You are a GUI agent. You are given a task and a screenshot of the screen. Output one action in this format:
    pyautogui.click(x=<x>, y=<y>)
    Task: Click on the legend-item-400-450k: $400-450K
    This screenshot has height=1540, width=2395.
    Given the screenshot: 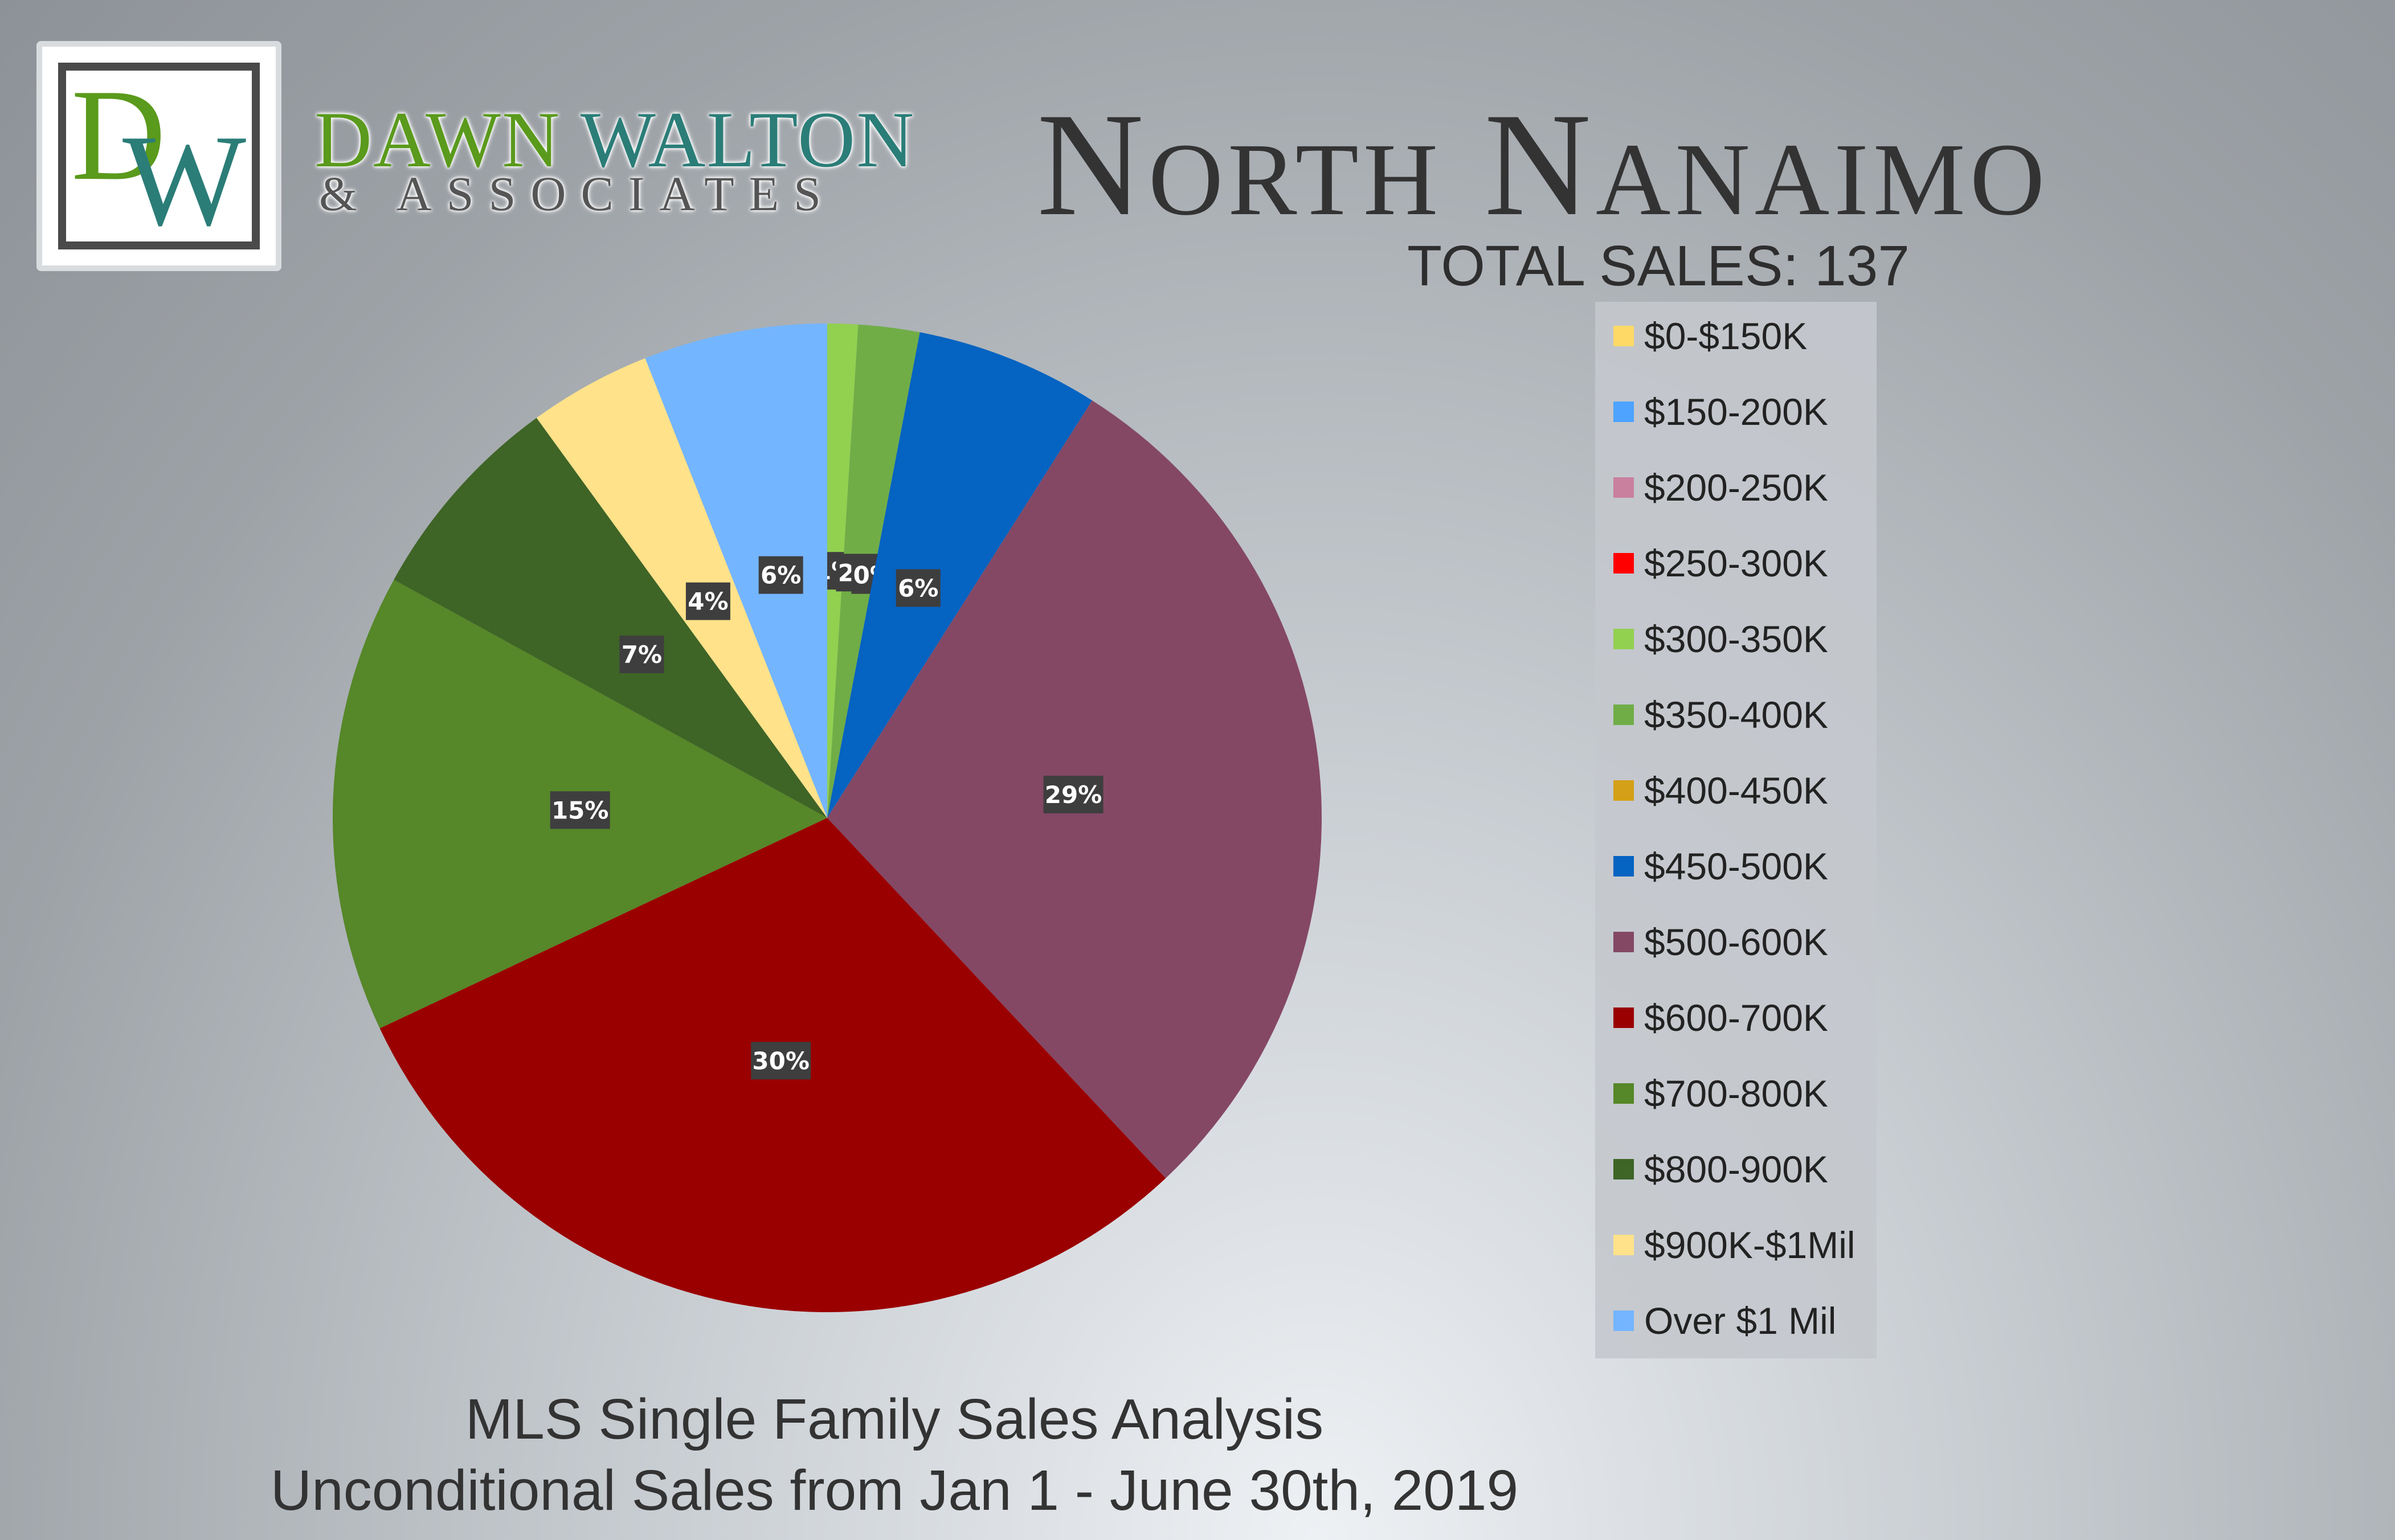 What is the action you would take?
    pyautogui.click(x=1720, y=790)
    